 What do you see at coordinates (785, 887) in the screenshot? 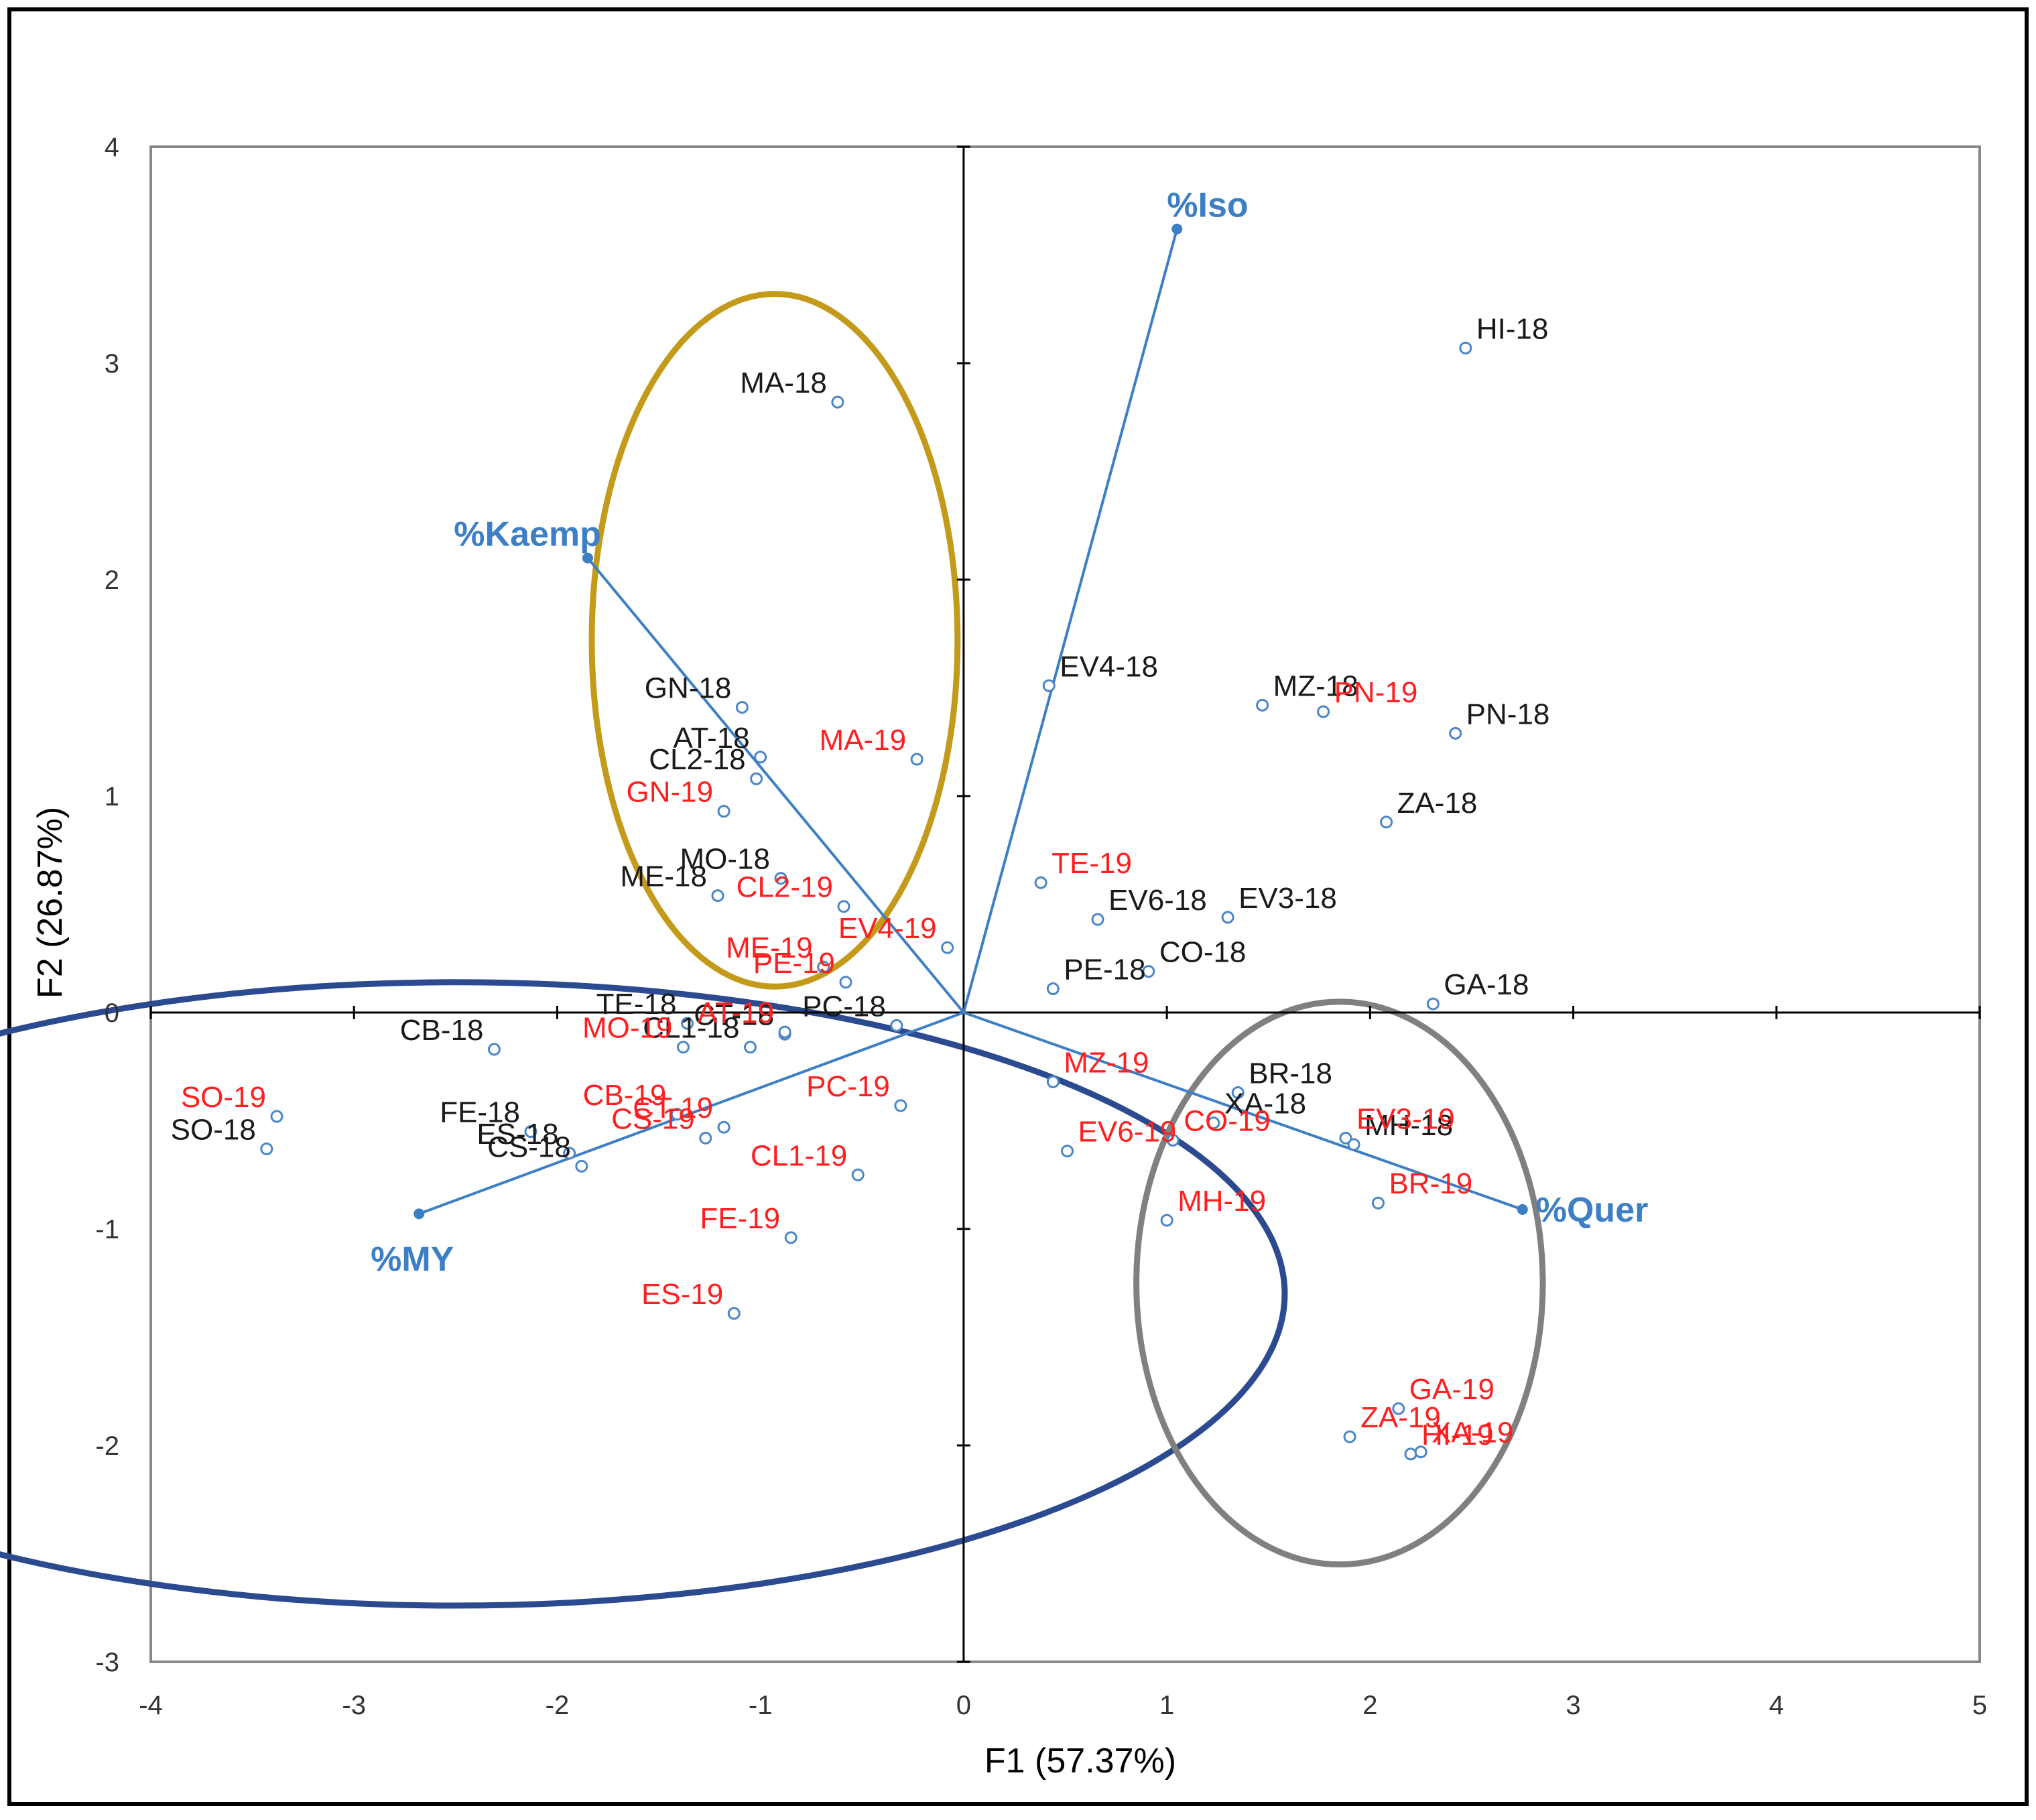
I see `data-point-label: CL2-19` at bounding box center [785, 887].